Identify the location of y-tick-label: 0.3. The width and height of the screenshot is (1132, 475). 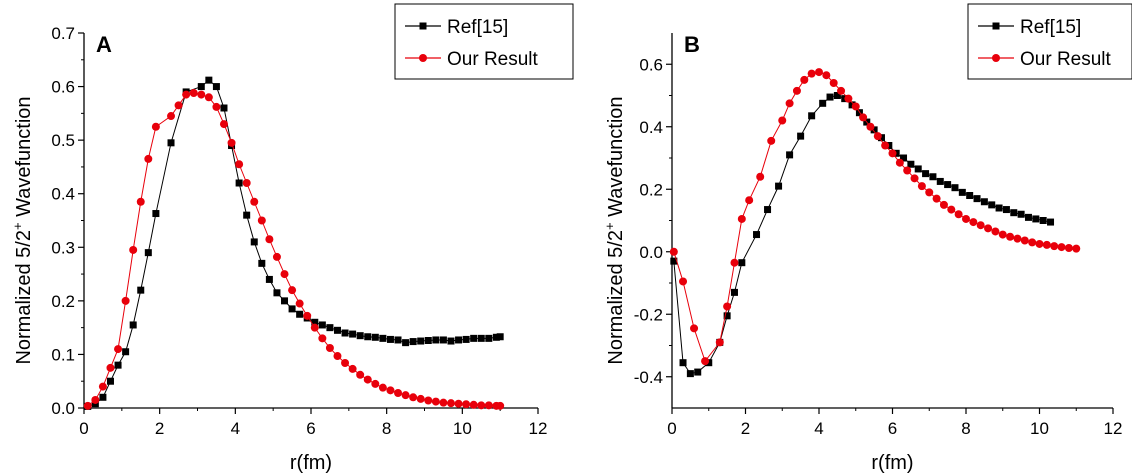
(63, 247).